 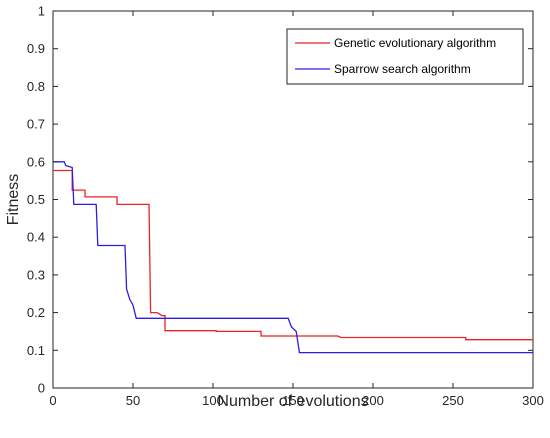 What do you see at coordinates (533, 400) in the screenshot?
I see `x-tick-label: 300` at bounding box center [533, 400].